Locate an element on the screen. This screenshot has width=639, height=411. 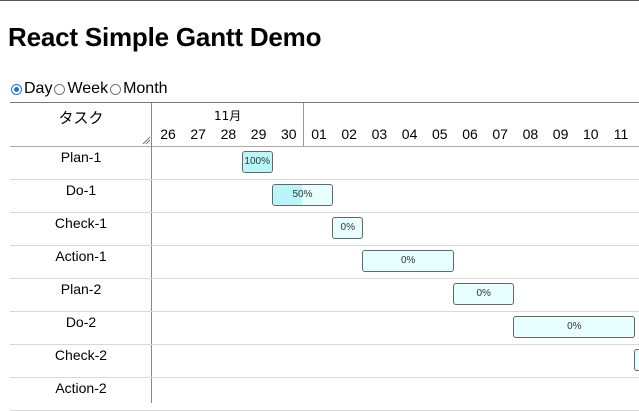
task-name: Do-2 is located at coordinates (81, 322).